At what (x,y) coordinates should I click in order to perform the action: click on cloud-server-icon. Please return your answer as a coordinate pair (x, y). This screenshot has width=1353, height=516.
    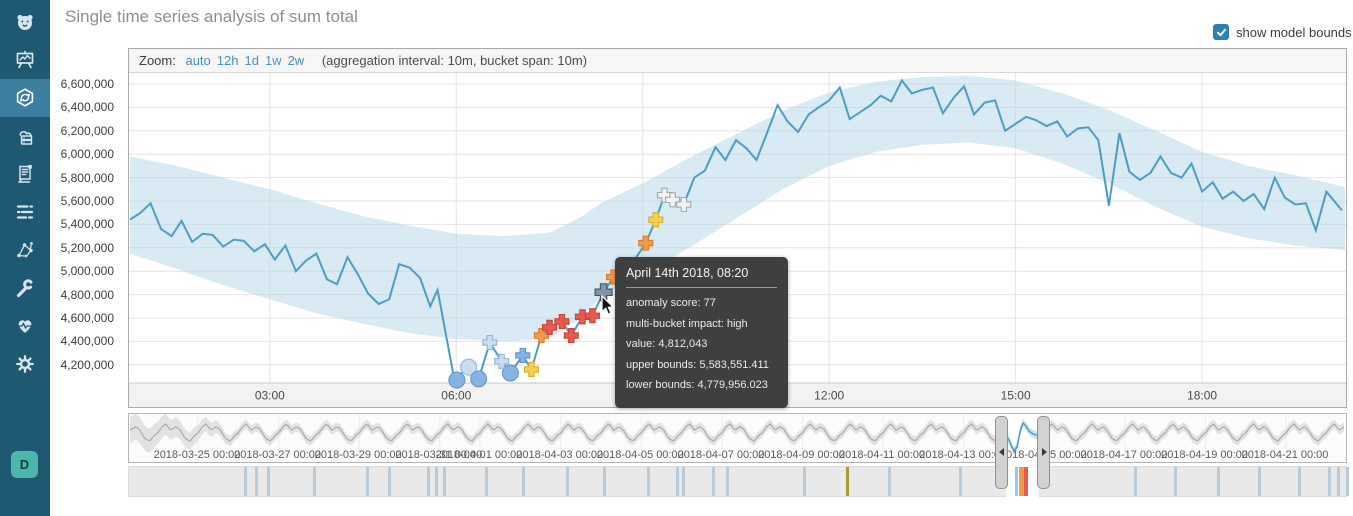
    Looking at the image, I should click on (26, 138).